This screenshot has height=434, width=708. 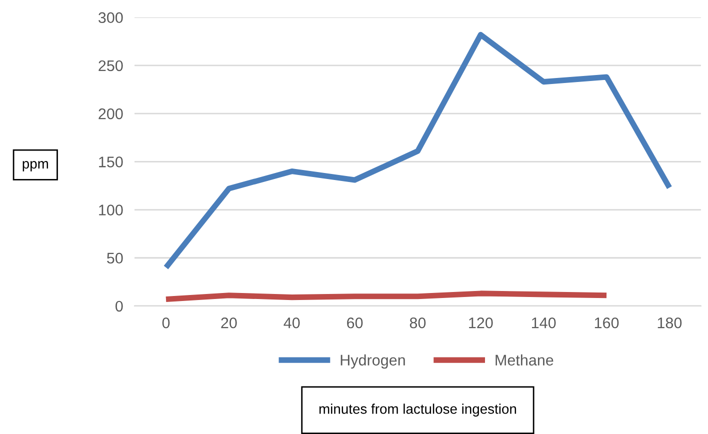 What do you see at coordinates (110, 18) in the screenshot?
I see `y-tick-label: 300` at bounding box center [110, 18].